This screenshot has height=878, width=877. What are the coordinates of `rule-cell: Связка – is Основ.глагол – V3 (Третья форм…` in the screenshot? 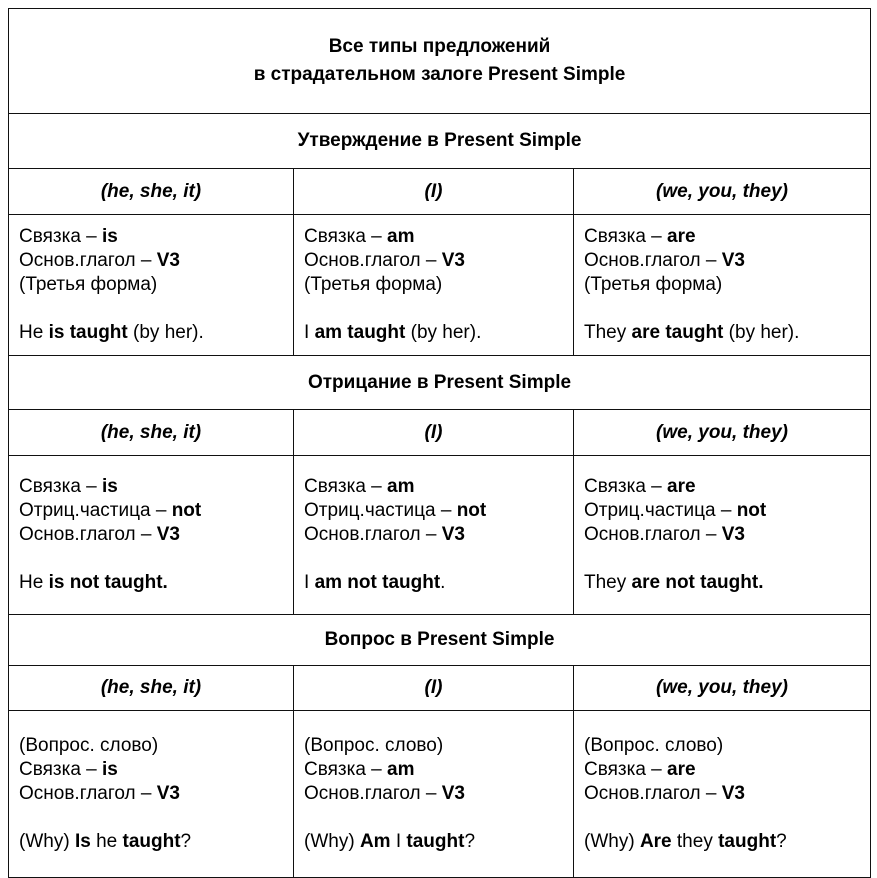 It's located at (151, 285).